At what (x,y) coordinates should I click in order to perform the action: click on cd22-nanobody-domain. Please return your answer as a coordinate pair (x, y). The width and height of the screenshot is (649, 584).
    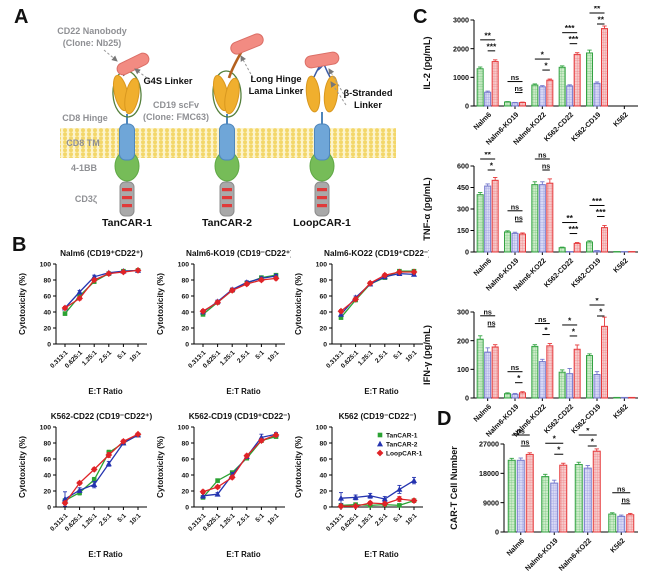
    Looking at the image, I should click on (322, 60).